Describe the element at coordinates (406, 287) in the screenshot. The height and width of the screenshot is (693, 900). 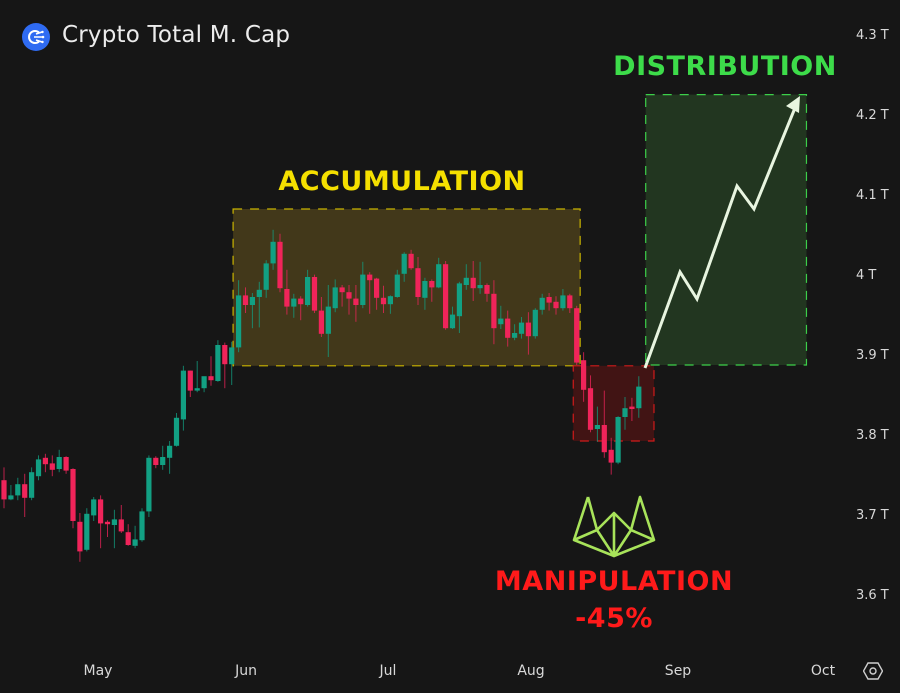
I see `accumulation-zone` at that location.